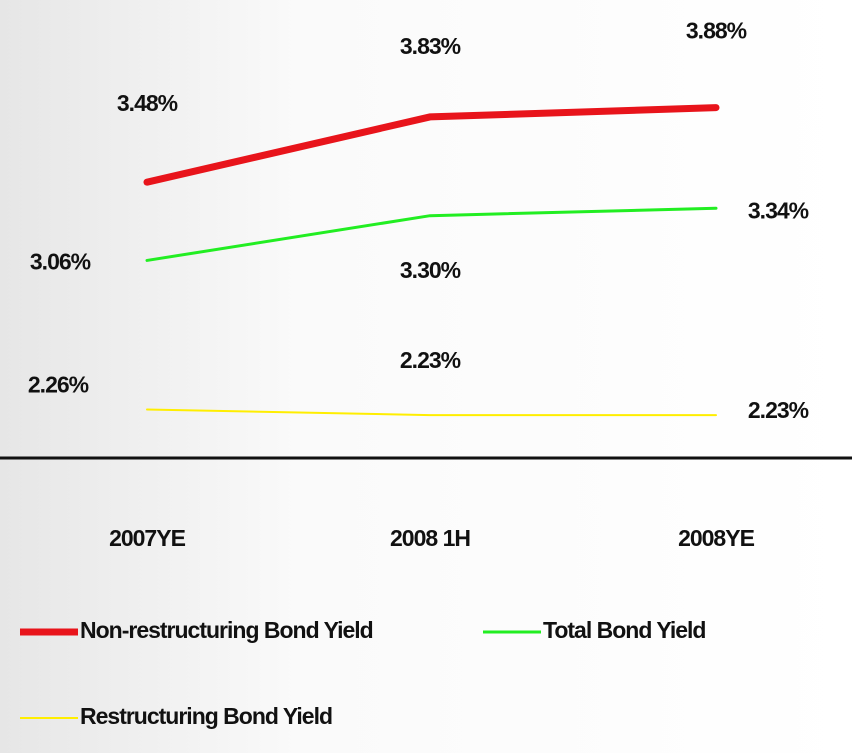  What do you see at coordinates (206, 716) in the screenshot?
I see `legend-label: Restructuring Bond Yield` at bounding box center [206, 716].